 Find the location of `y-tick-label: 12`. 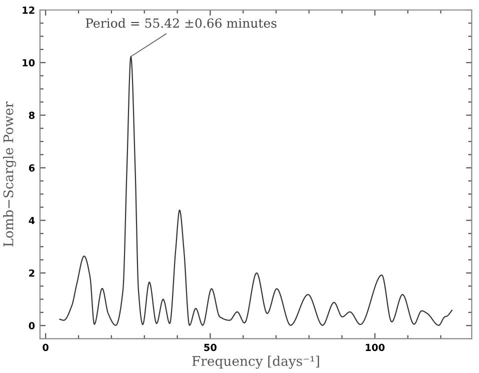

y-tick-label: 12 is located at coordinates (28, 10).